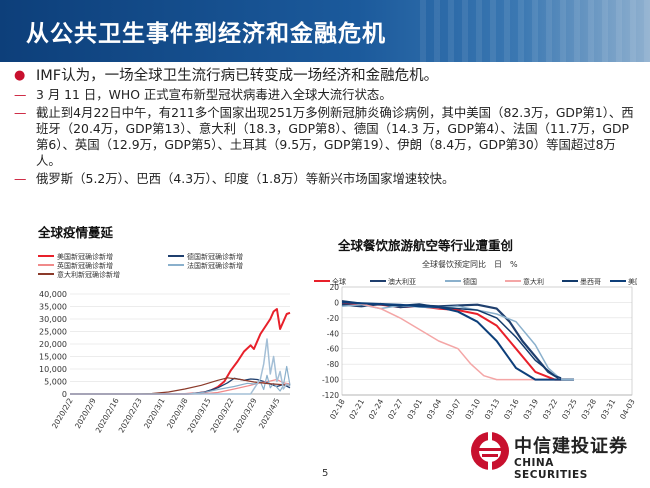 This screenshot has width=650, height=488. Describe the element at coordinates (571, 446) in the screenshot. I see `logo-text-cn: 中信建投证券` at that location.